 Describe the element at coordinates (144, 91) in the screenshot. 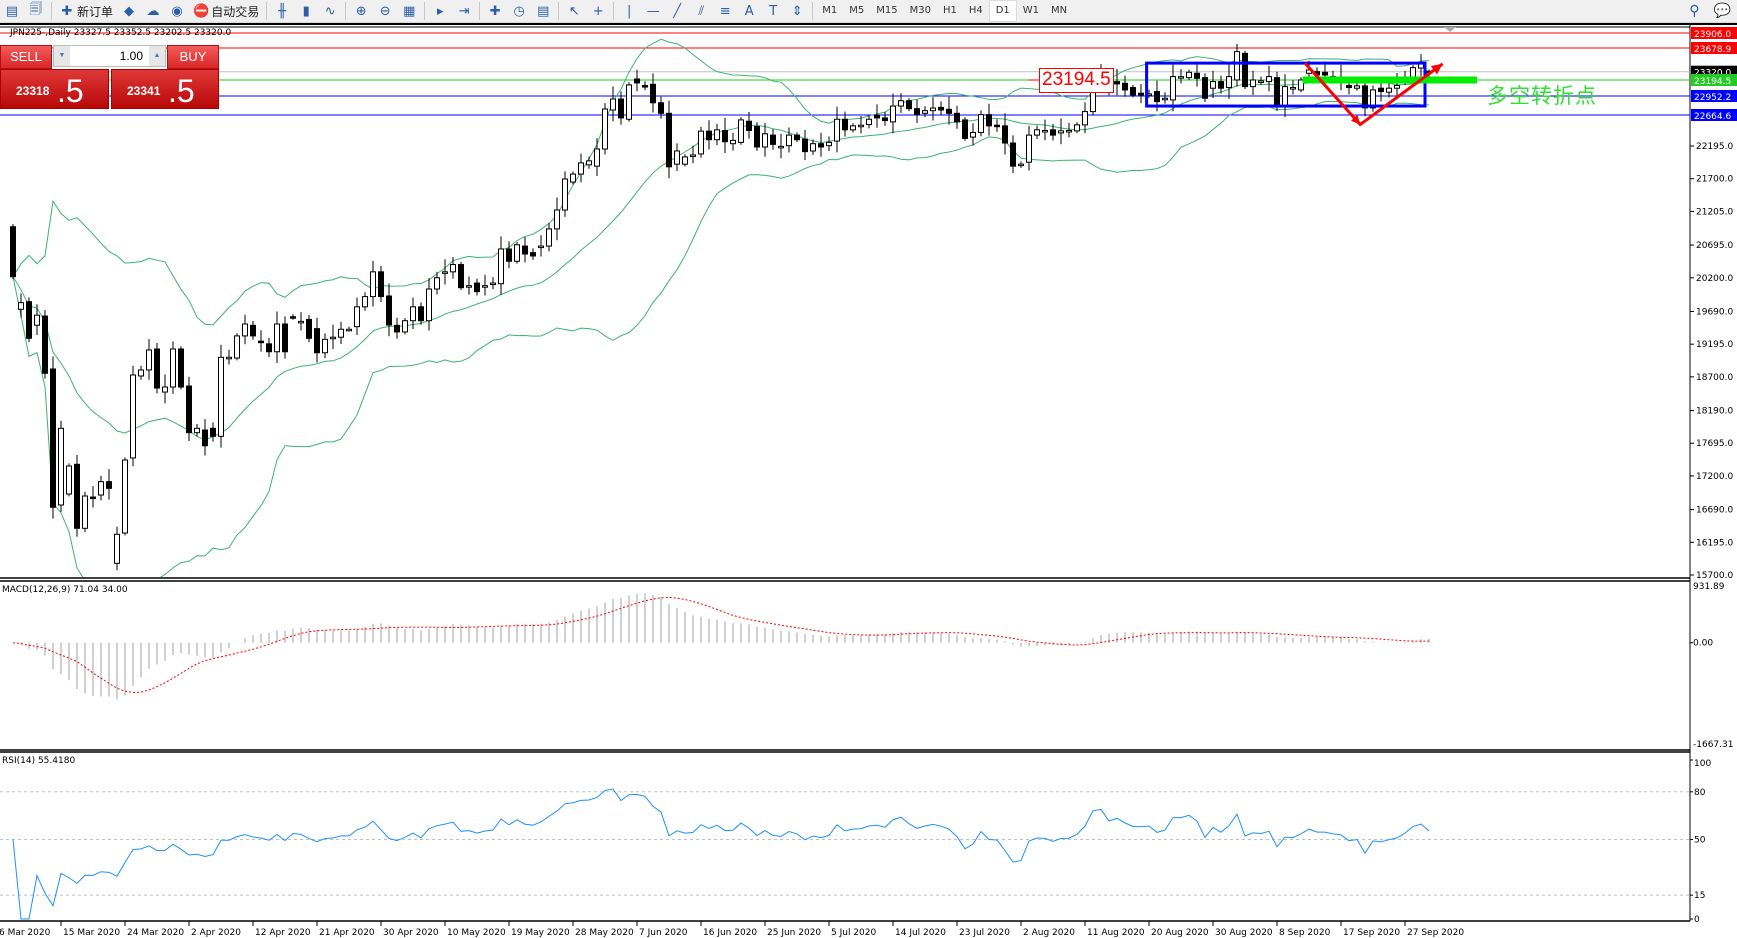

I see `buy-price: 23341` at that location.